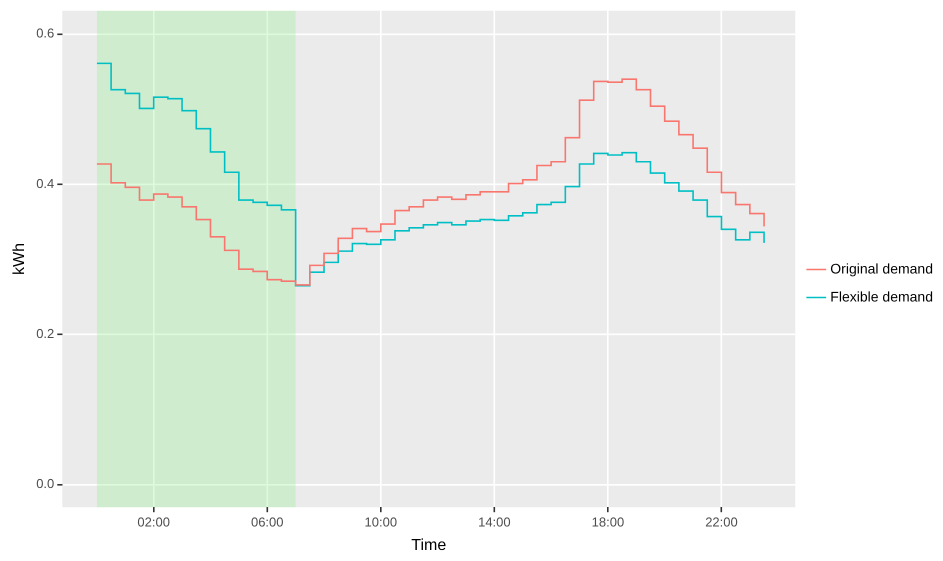 The image size is (943, 561). I want to click on x-tick-label: 06:00, so click(267, 522).